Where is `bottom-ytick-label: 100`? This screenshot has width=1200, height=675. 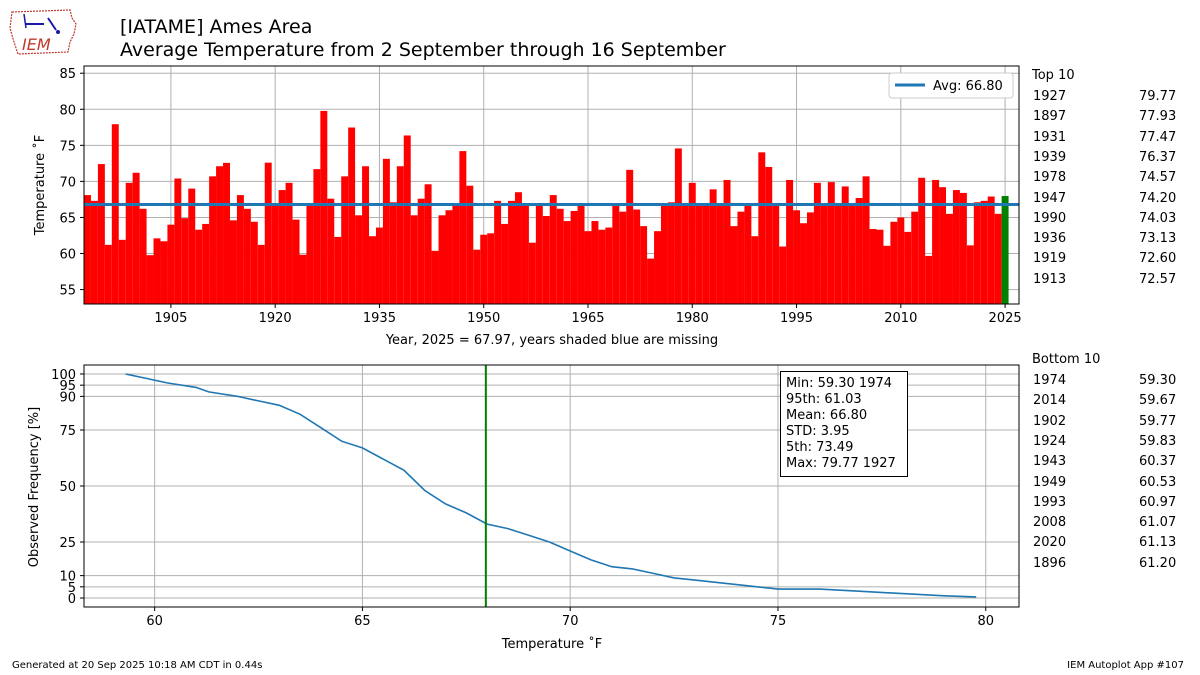
bottom-ytick-label: 100 is located at coordinates (63, 375).